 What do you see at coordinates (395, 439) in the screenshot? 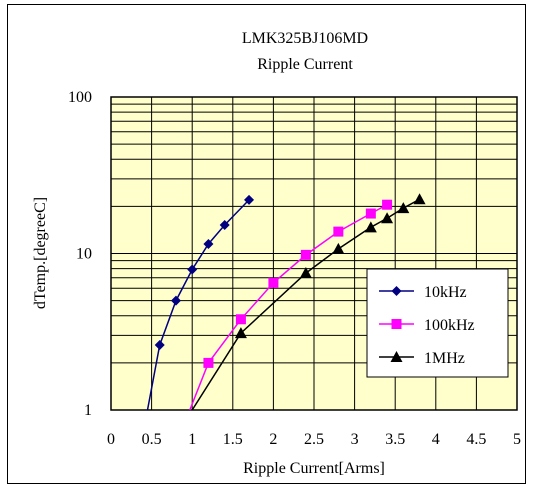
I see `x-tick-label: 3.5` at bounding box center [395, 439].